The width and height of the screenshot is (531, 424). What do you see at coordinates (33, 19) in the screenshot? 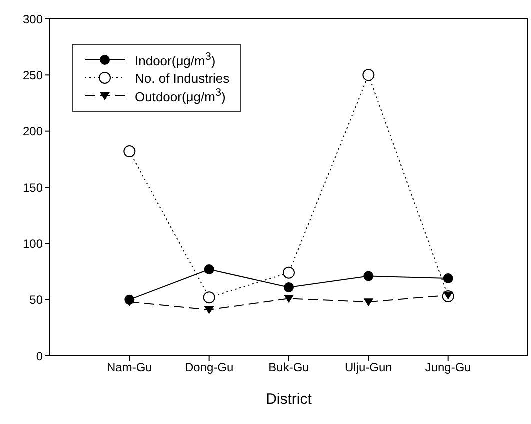
I see `y-tick-label: 300` at bounding box center [33, 19].